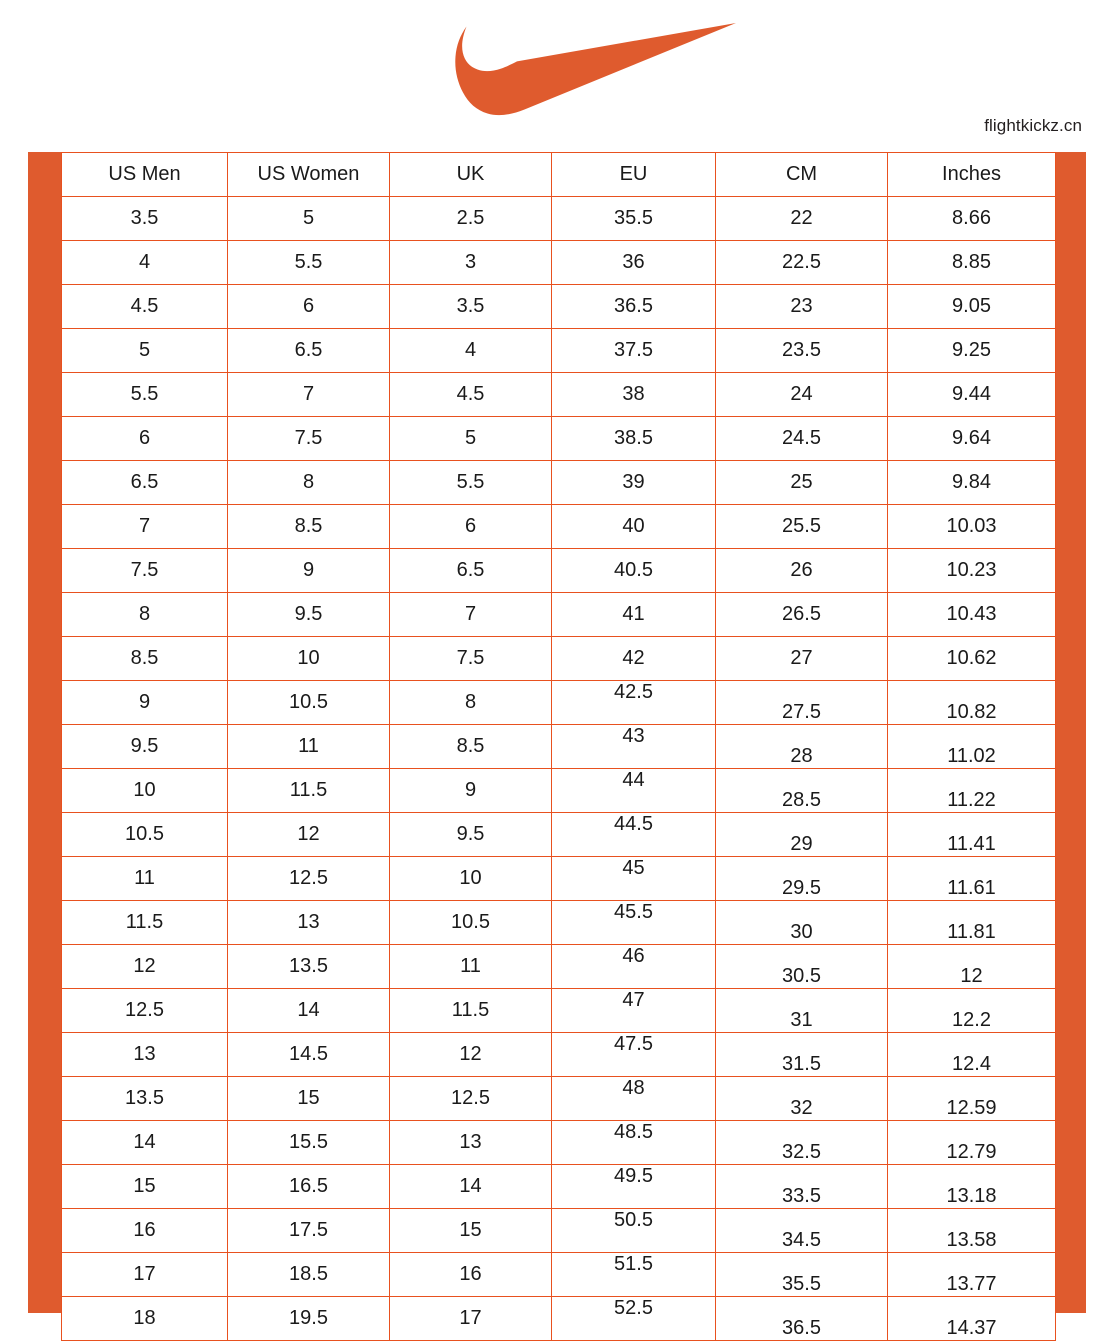  What do you see at coordinates (633, 1054) in the screenshot?
I see `cell-eu: 47.5` at bounding box center [633, 1054].